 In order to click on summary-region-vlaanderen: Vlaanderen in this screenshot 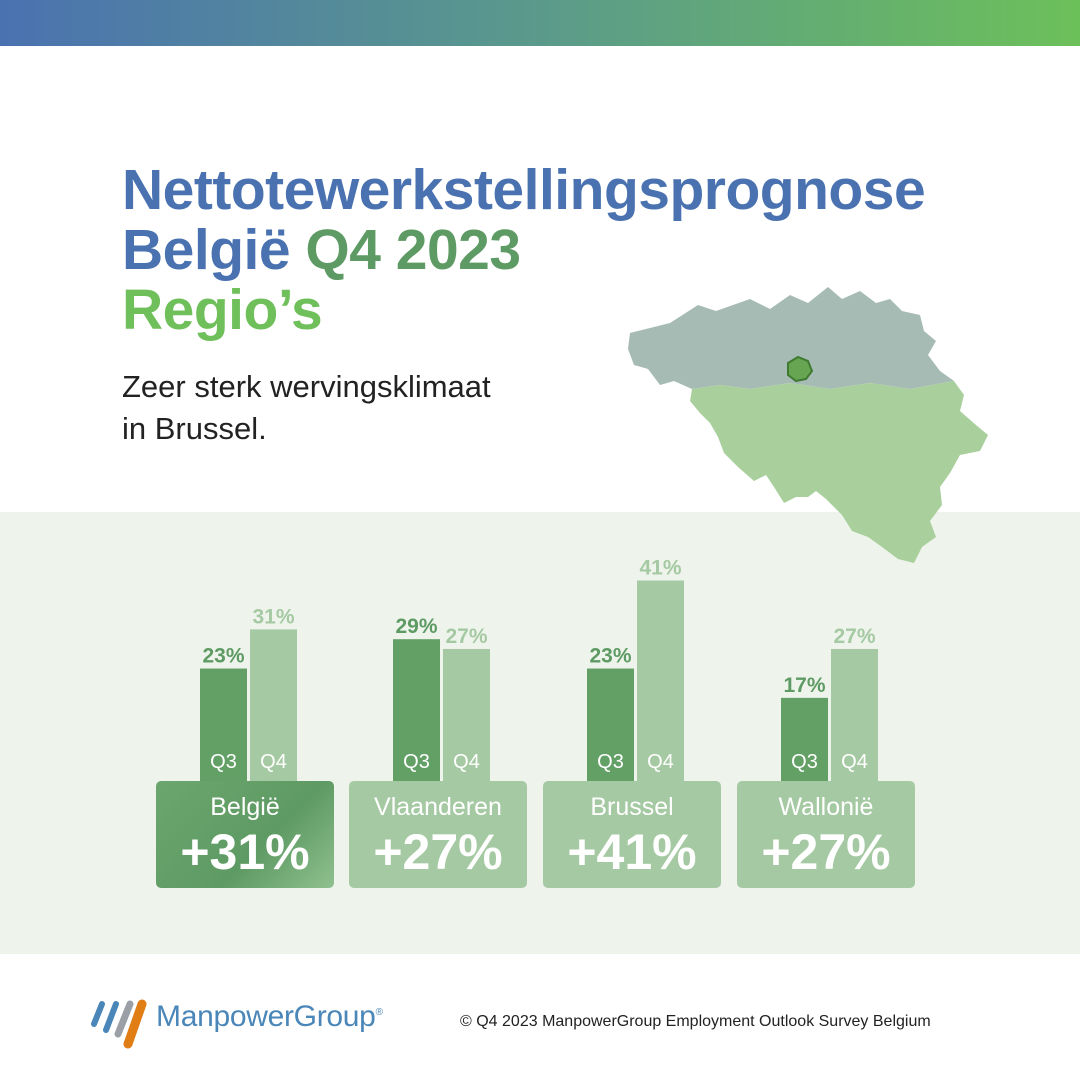, I will do `click(438, 807)`.